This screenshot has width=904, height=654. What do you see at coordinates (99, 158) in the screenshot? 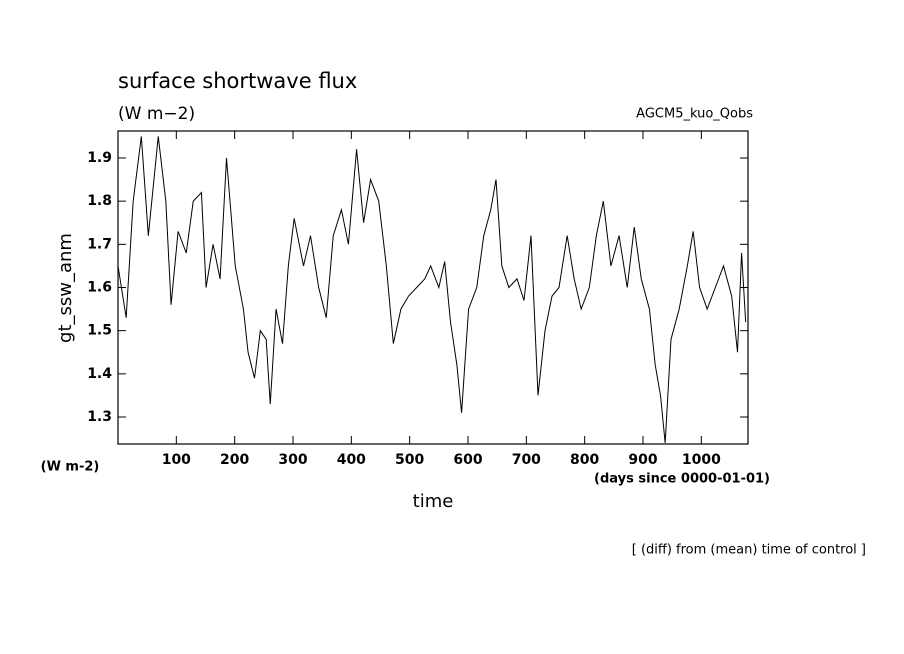
I see `y-tick-label: 1.9` at bounding box center [99, 158].